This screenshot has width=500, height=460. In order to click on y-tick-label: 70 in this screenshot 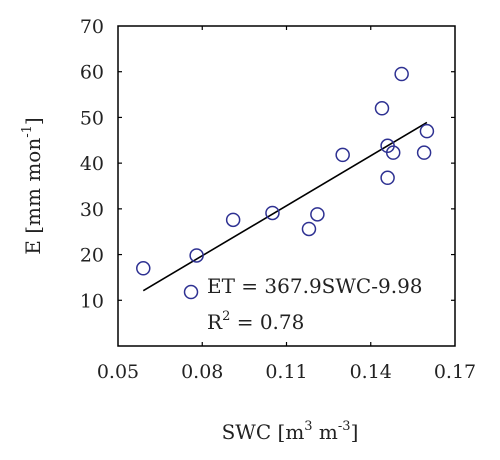, I will do `click(92, 27)`.